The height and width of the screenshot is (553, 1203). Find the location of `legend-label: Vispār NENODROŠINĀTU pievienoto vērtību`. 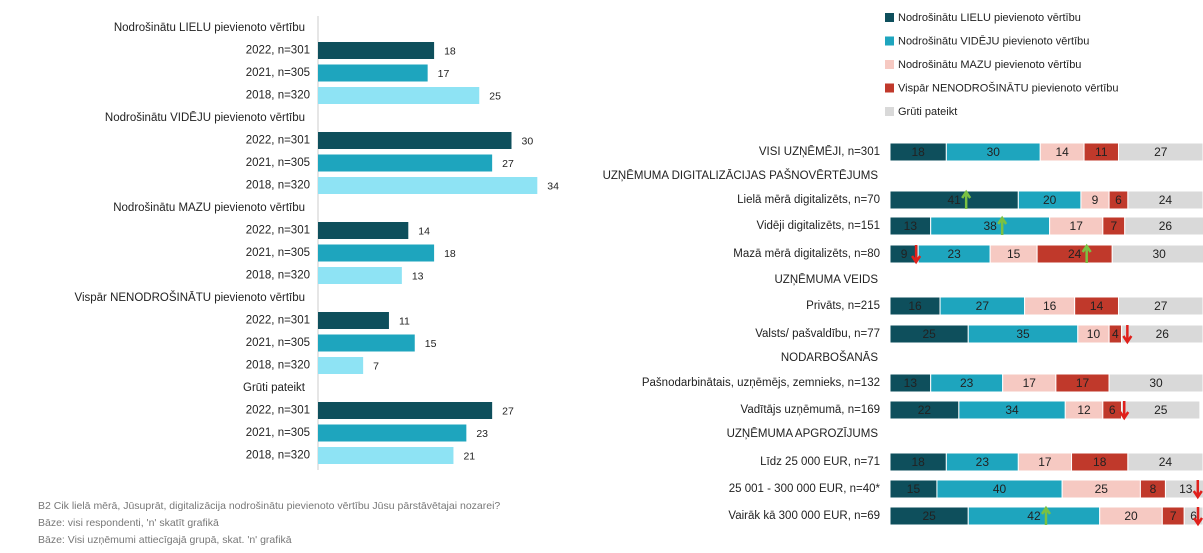

legend-label: Vispār NENODROŠINĀTU pievienoto vērtību is located at coordinates (1008, 87).